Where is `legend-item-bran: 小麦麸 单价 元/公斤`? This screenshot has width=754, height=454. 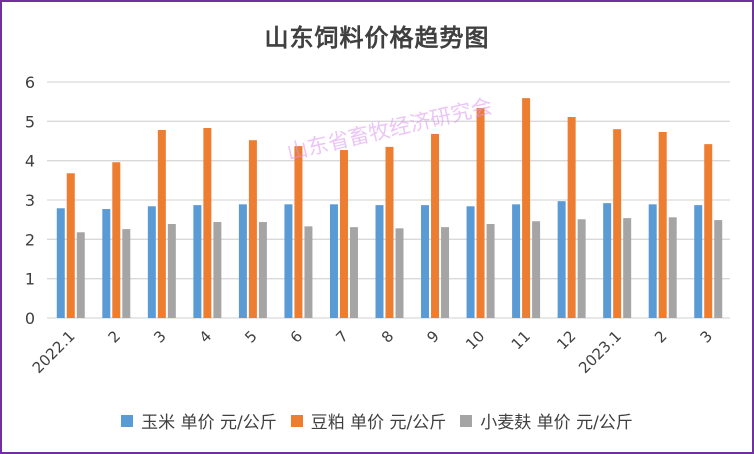
legend-item-bran: 小麦麸 单价 元/公斤 is located at coordinates (546, 420).